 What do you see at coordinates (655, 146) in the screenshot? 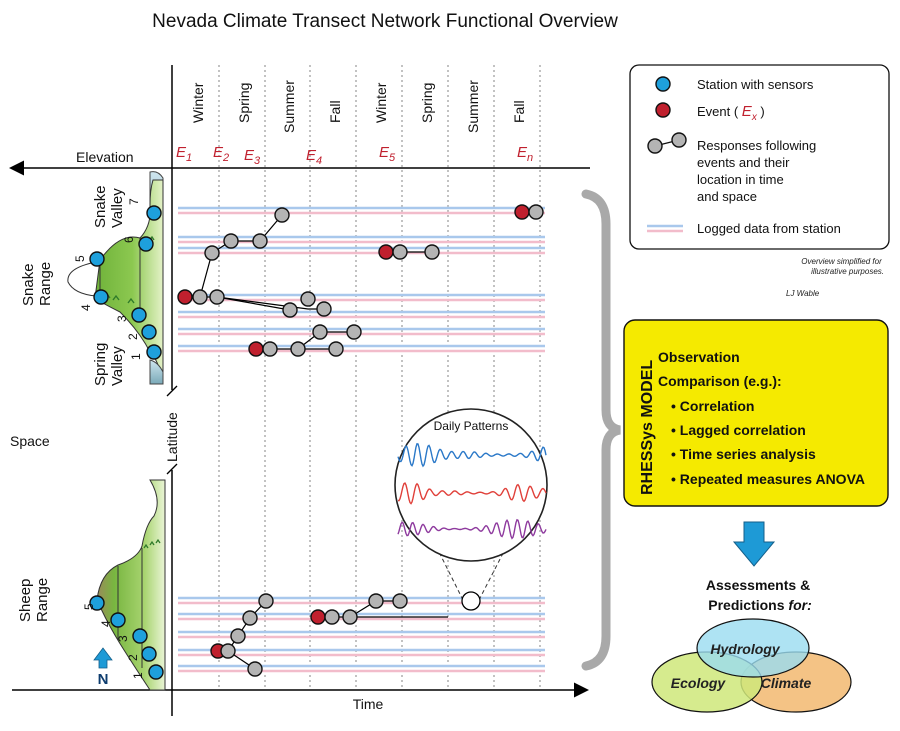
I see `legend-response-icon` at bounding box center [655, 146].